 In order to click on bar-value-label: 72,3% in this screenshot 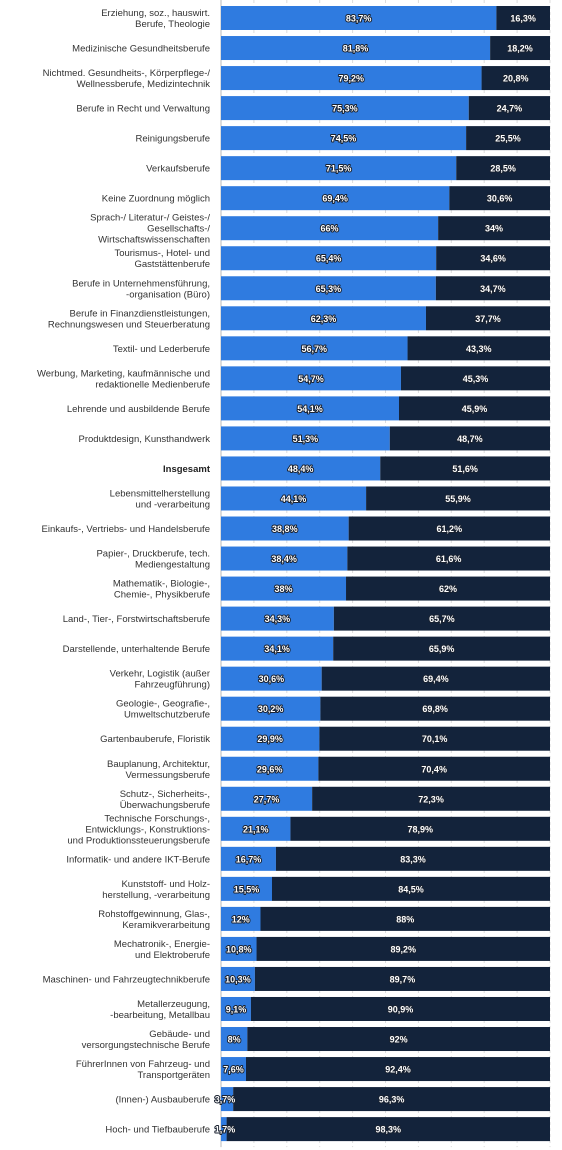, I will do `click(431, 799)`.